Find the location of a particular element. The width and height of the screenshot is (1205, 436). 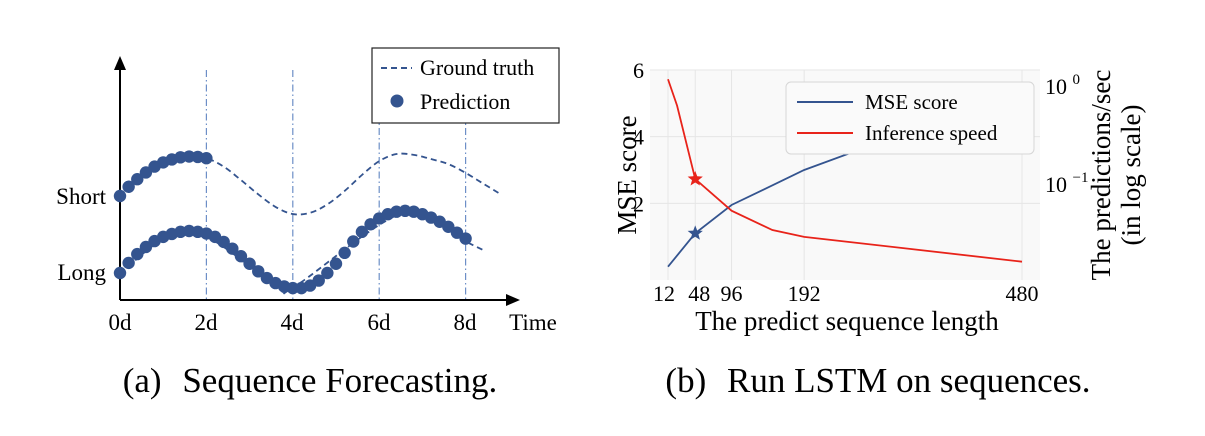

panel-b-legend: MSE score Inference speed is located at coordinates (910, 118).